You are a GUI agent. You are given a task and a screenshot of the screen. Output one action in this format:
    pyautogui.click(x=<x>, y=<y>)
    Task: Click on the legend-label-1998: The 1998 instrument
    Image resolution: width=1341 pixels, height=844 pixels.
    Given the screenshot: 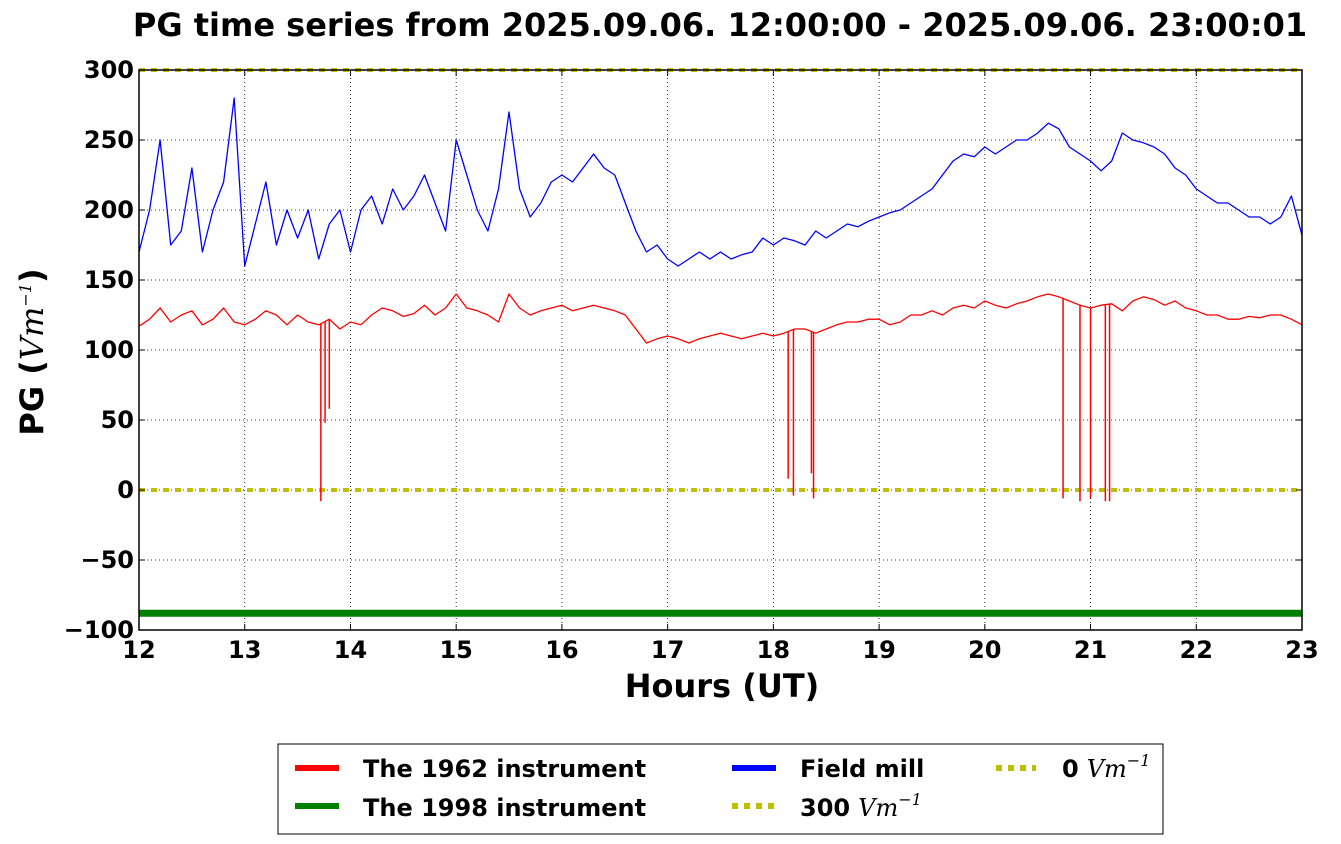 What is the action you would take?
    pyautogui.click(x=504, y=808)
    